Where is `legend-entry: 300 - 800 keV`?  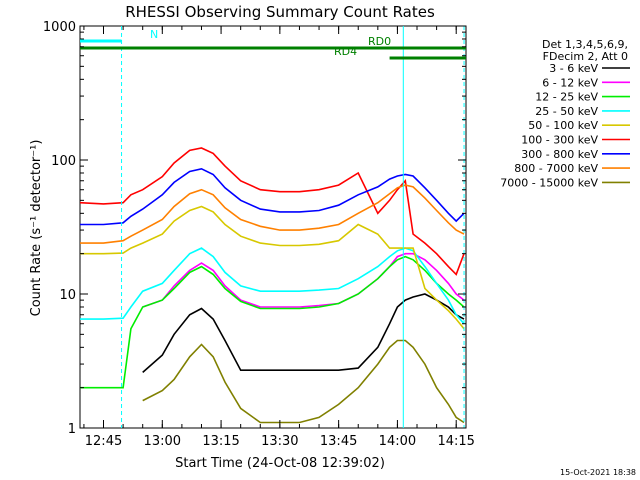
legend-entry: 300 - 800 keV is located at coordinates (559, 154).